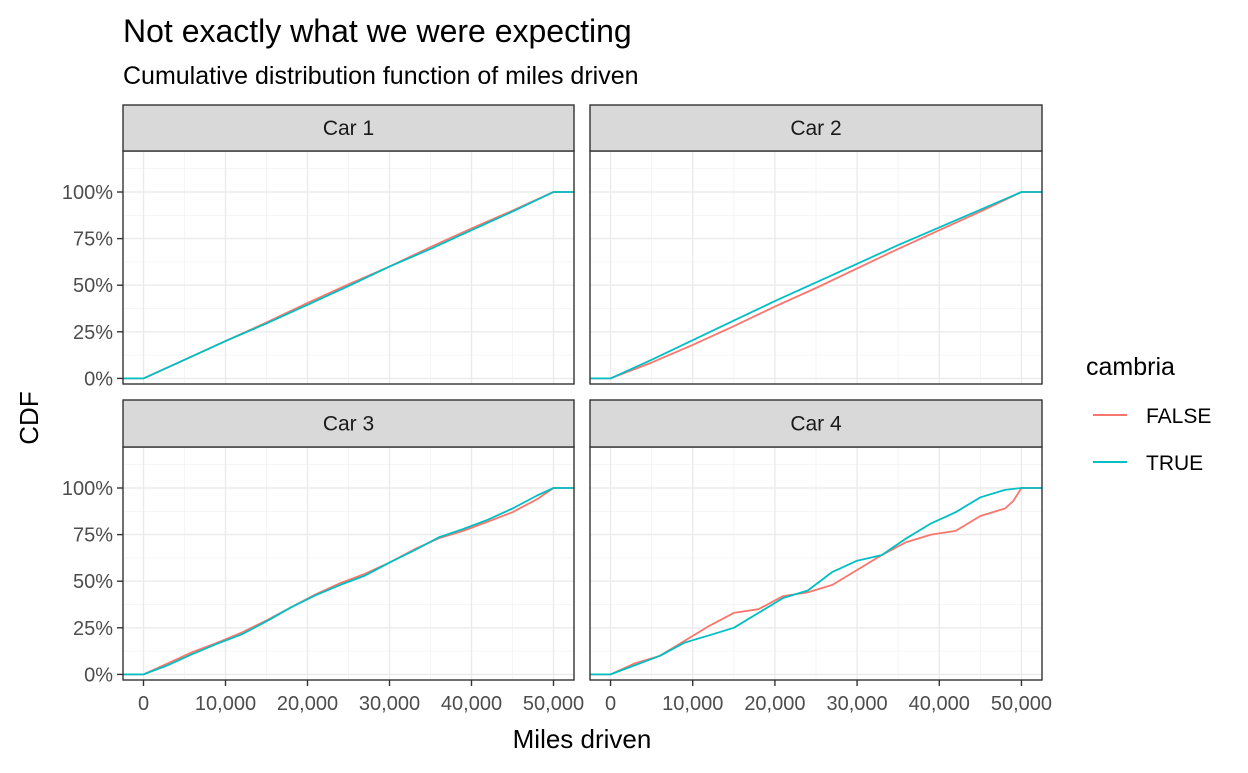 The image size is (1248, 773). I want to click on legend-label-true: TRUE, so click(1174, 463).